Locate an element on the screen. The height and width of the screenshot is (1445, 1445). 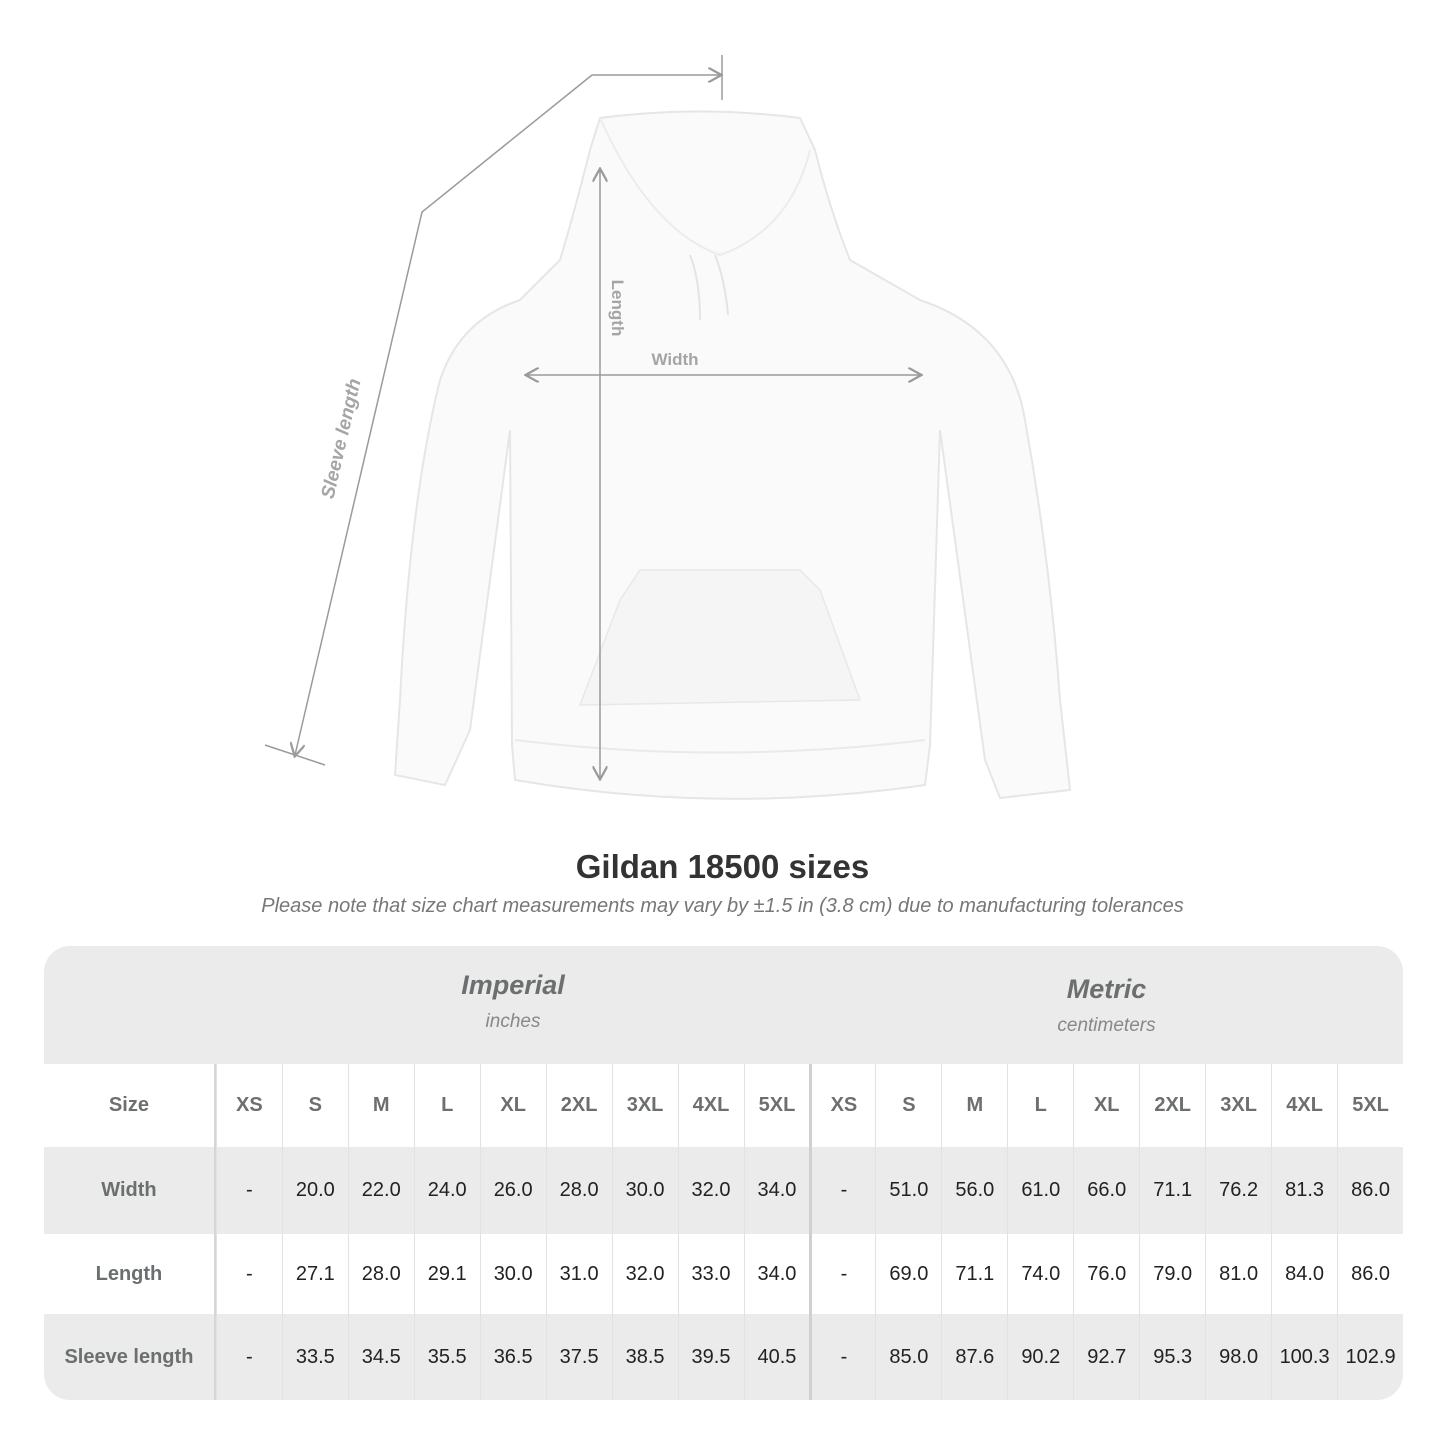
row-label: Sleeve length is located at coordinates (130, 1357).